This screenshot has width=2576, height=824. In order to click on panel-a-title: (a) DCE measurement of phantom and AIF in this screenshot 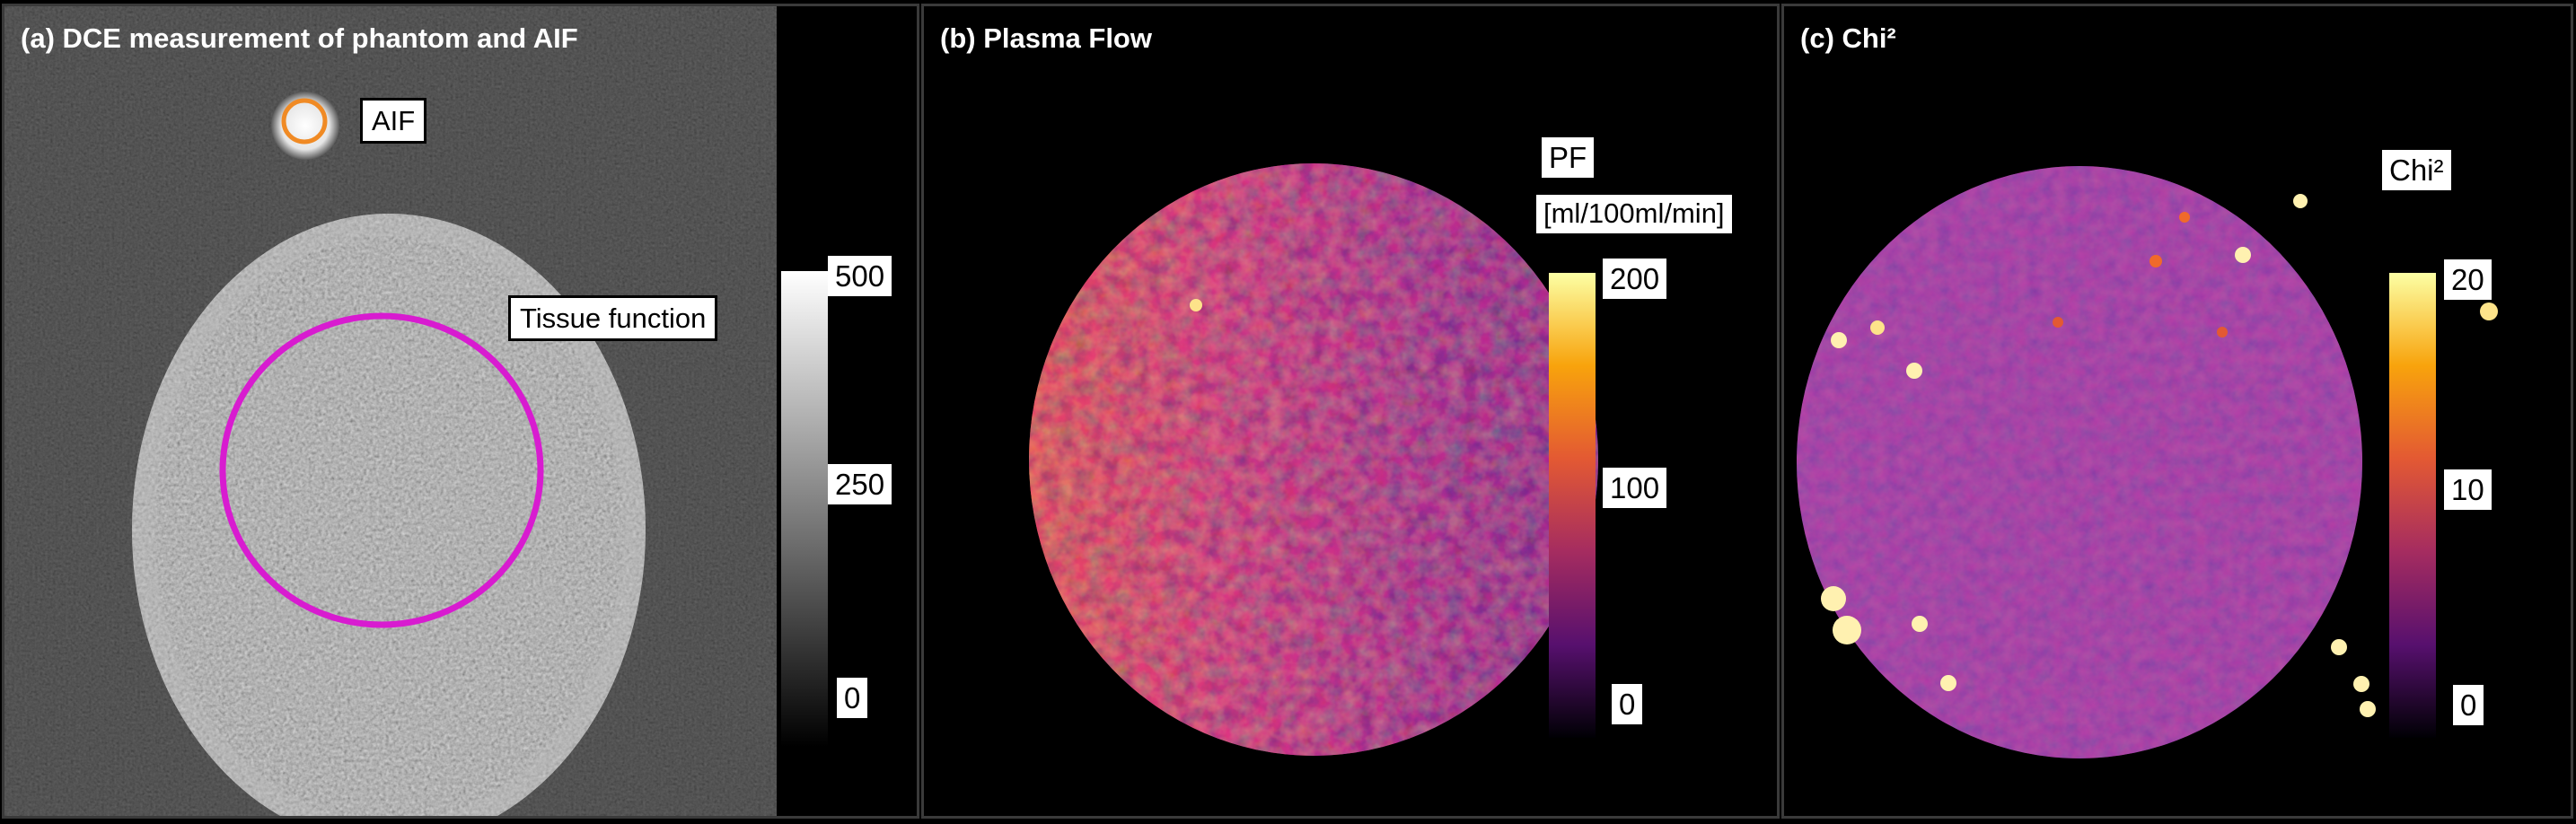, I will do `click(299, 38)`.